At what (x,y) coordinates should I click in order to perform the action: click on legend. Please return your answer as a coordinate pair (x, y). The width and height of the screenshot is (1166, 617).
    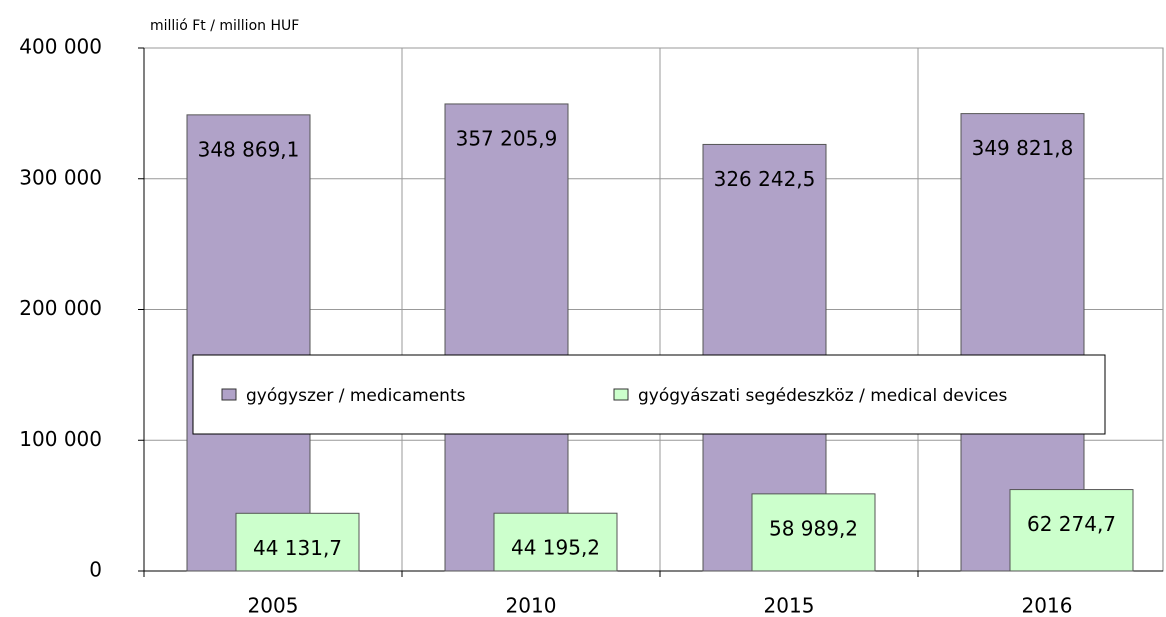
    Looking at the image, I should click on (649, 394).